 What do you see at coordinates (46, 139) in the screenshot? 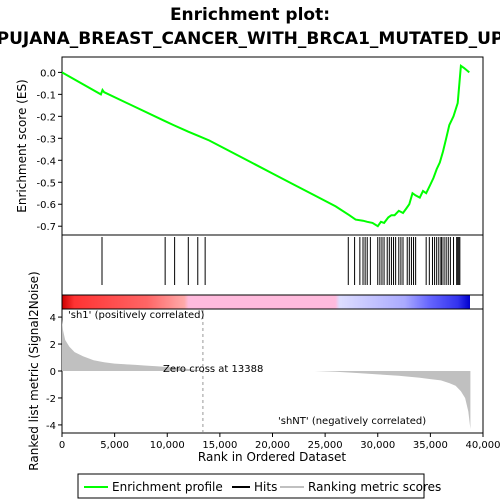
I see `es-y-tick-label: -0.3` at bounding box center [46, 139].